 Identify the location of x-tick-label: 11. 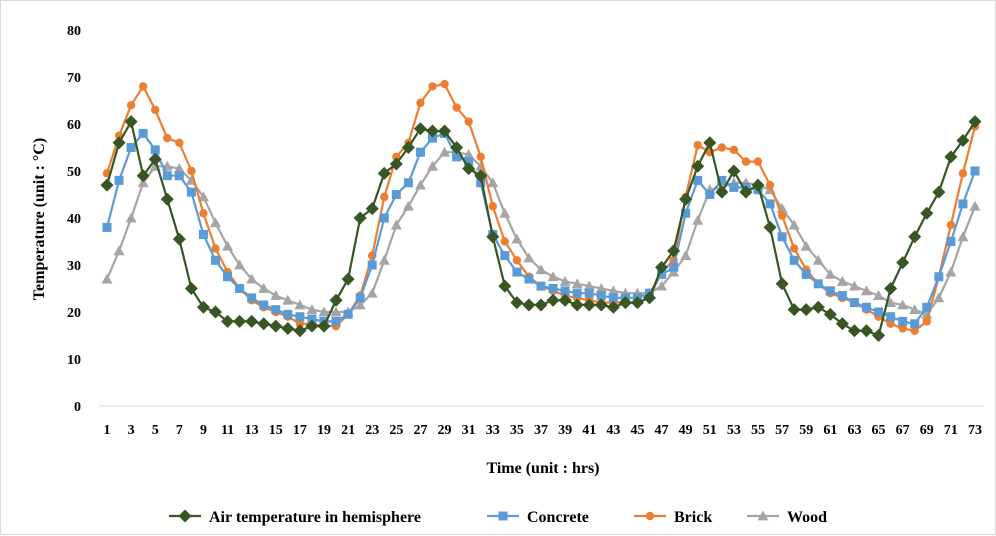
(227, 430).